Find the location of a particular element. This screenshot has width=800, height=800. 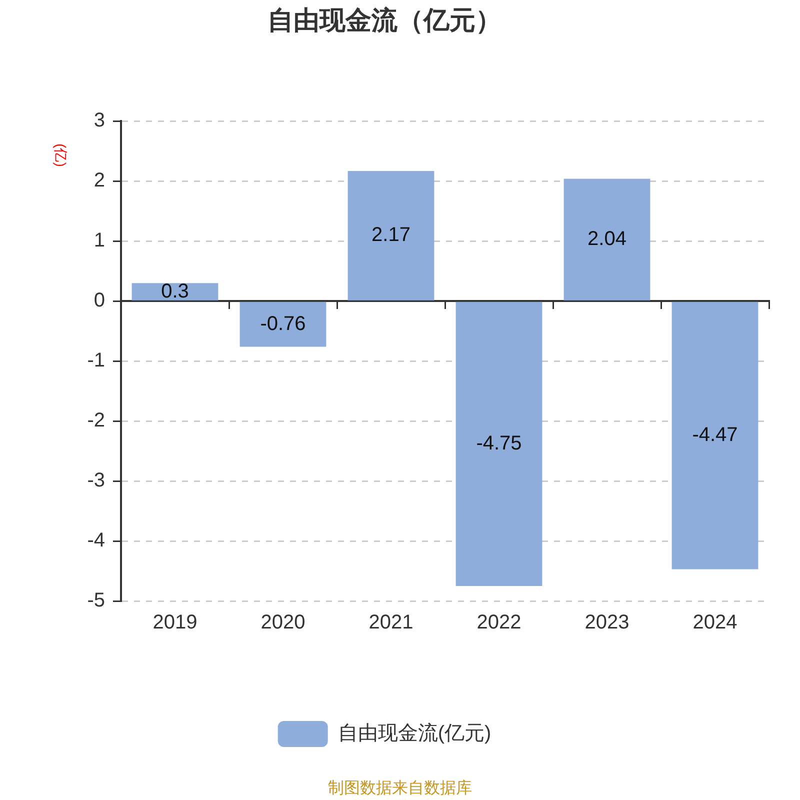

data-label: 0.3 is located at coordinates (175, 291).